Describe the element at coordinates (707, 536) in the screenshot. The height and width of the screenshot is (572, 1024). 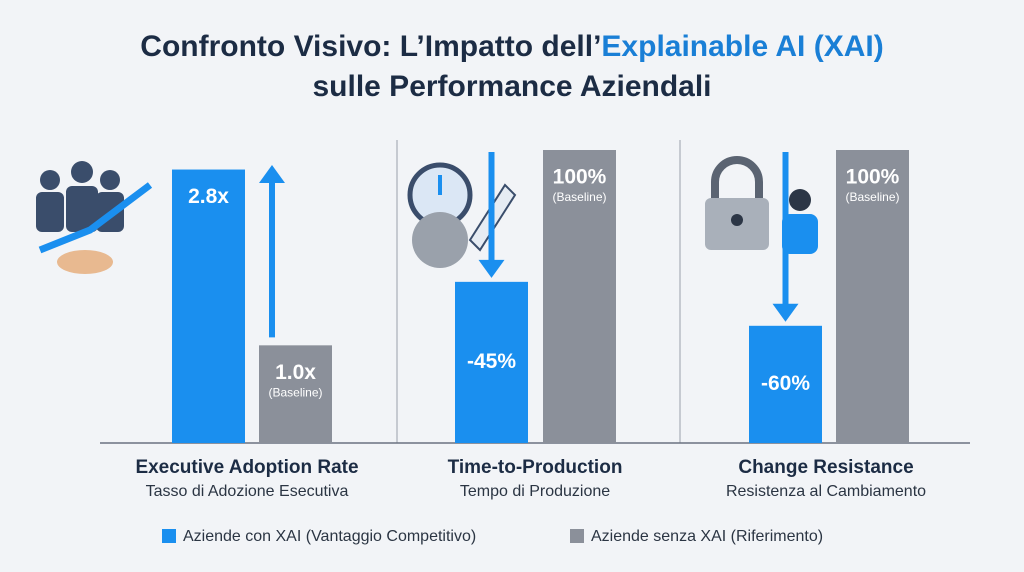
I see `legend-label: Aziende senza XAI (Riferimento)` at that location.